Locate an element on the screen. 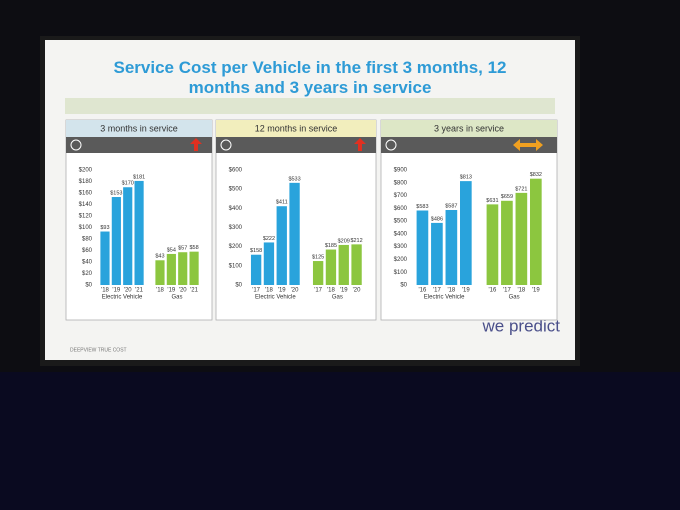  value-label: $533 is located at coordinates (294, 179).